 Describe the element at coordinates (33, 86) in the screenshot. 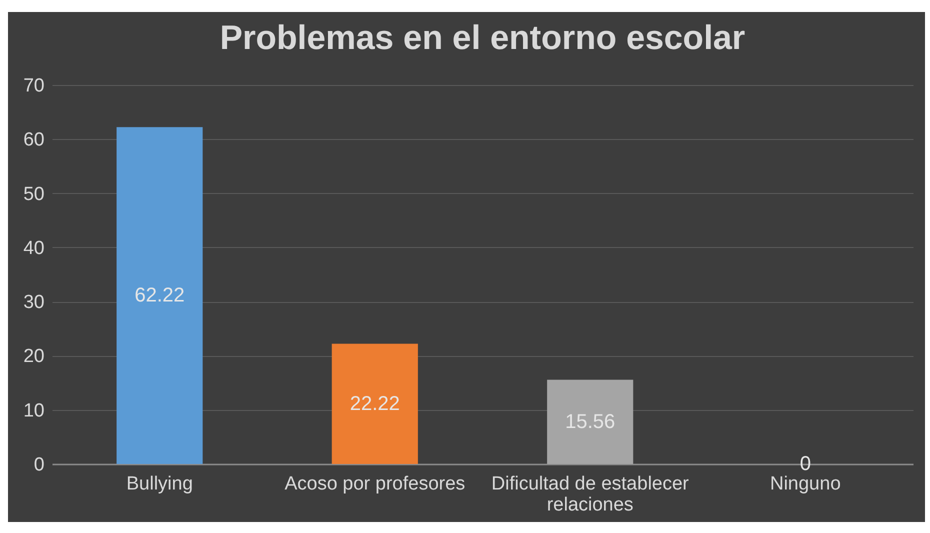

I see `y-tick-label: 70` at that location.